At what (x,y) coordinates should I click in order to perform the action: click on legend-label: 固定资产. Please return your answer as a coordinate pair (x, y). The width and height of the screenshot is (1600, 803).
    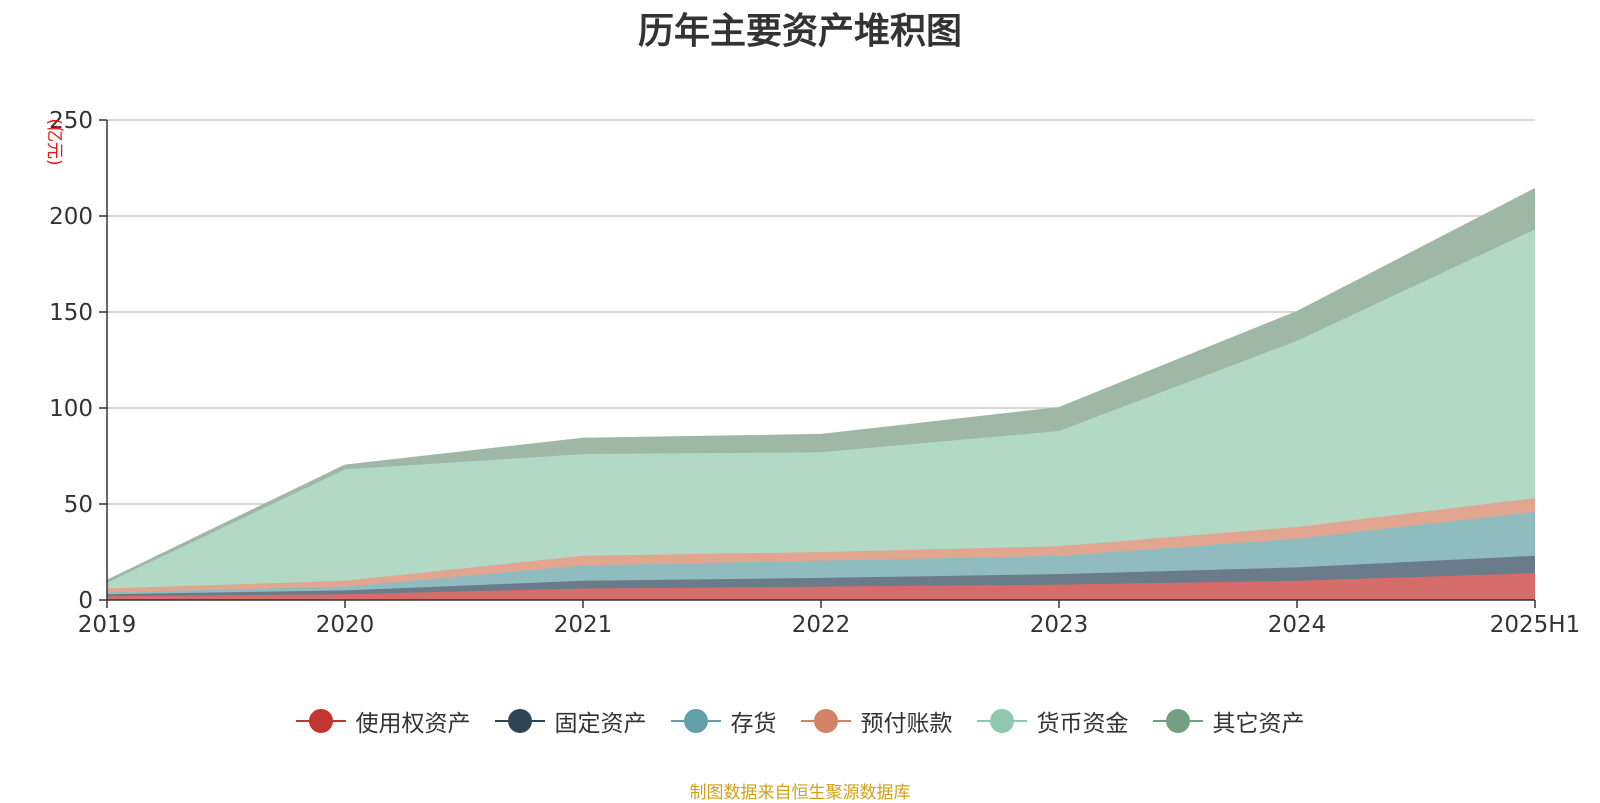
    Looking at the image, I should click on (600, 724).